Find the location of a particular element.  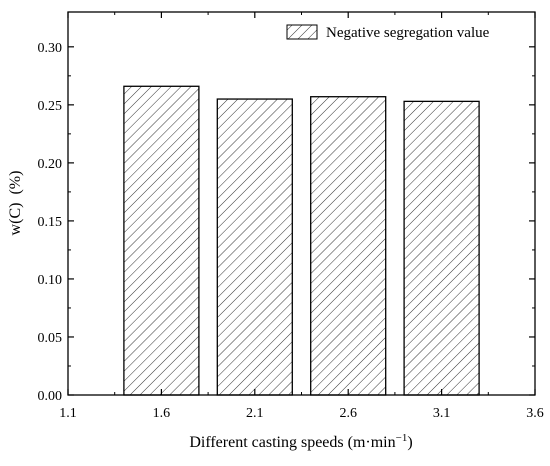

y-tick-label: 0.05 is located at coordinates (50, 338).